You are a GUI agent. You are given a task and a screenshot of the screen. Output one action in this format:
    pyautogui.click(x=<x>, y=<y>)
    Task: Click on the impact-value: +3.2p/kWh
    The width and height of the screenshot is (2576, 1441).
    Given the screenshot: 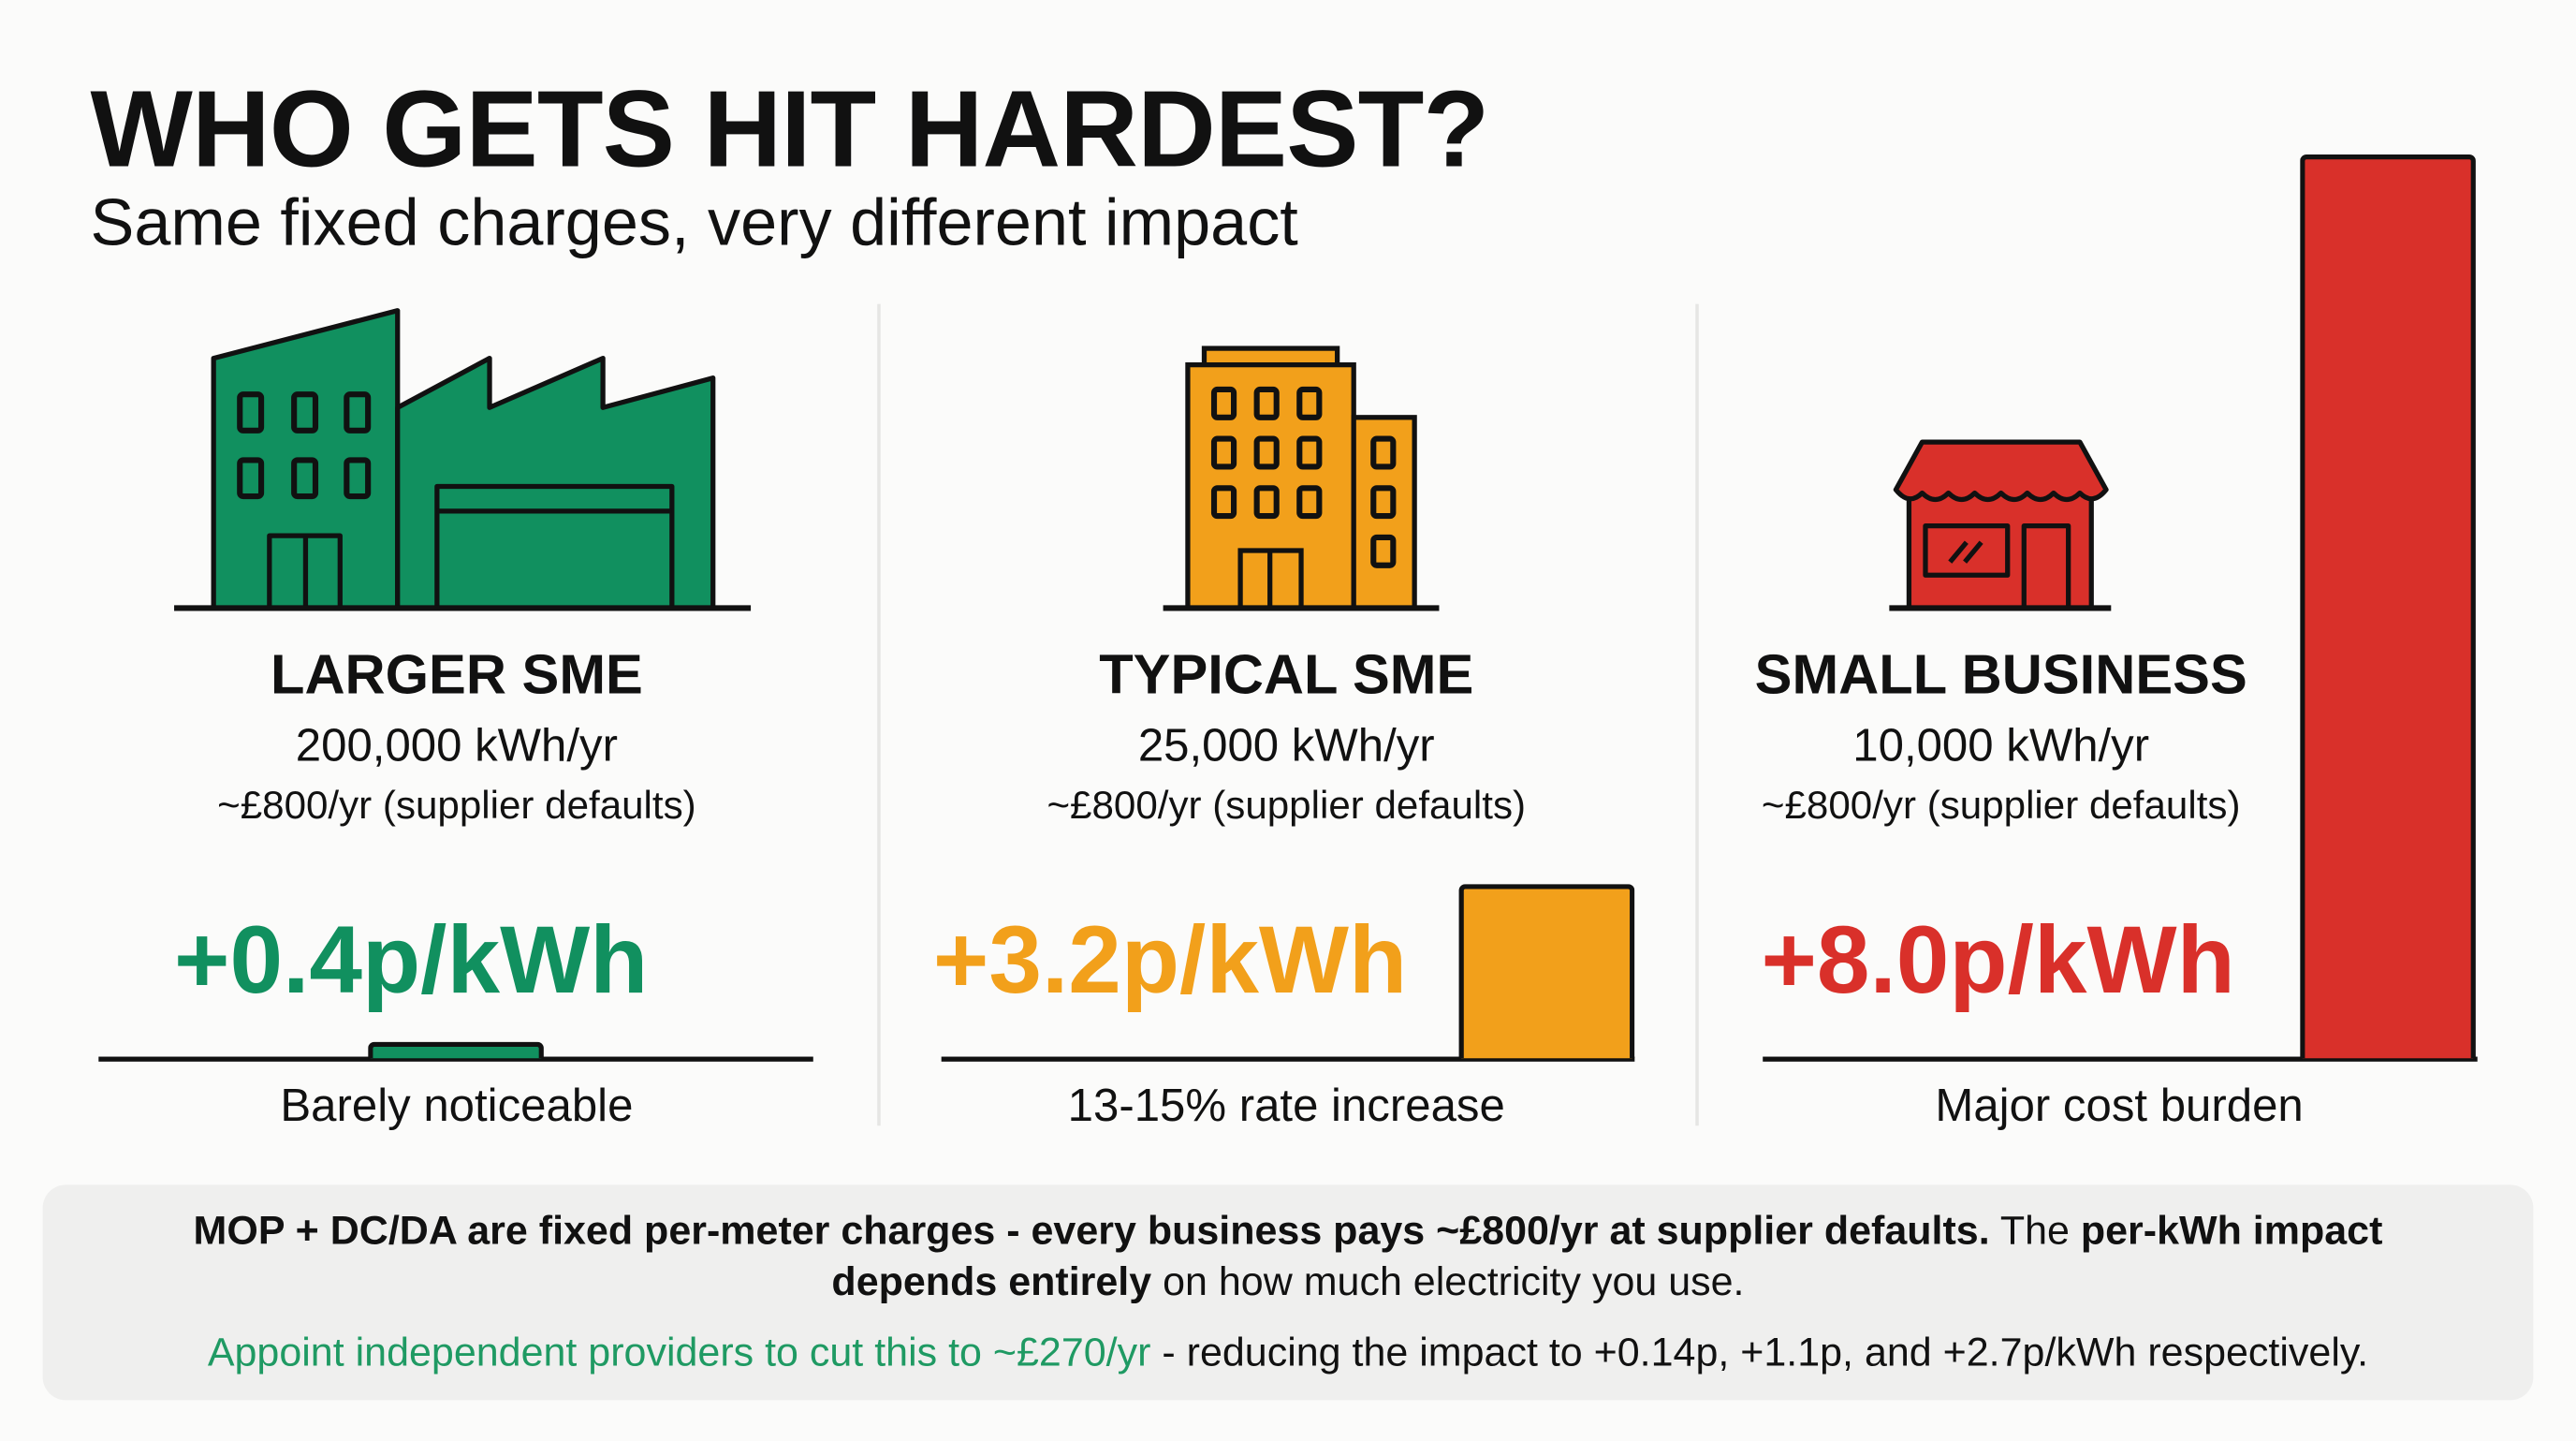 What is the action you would take?
    pyautogui.click(x=1170, y=960)
    